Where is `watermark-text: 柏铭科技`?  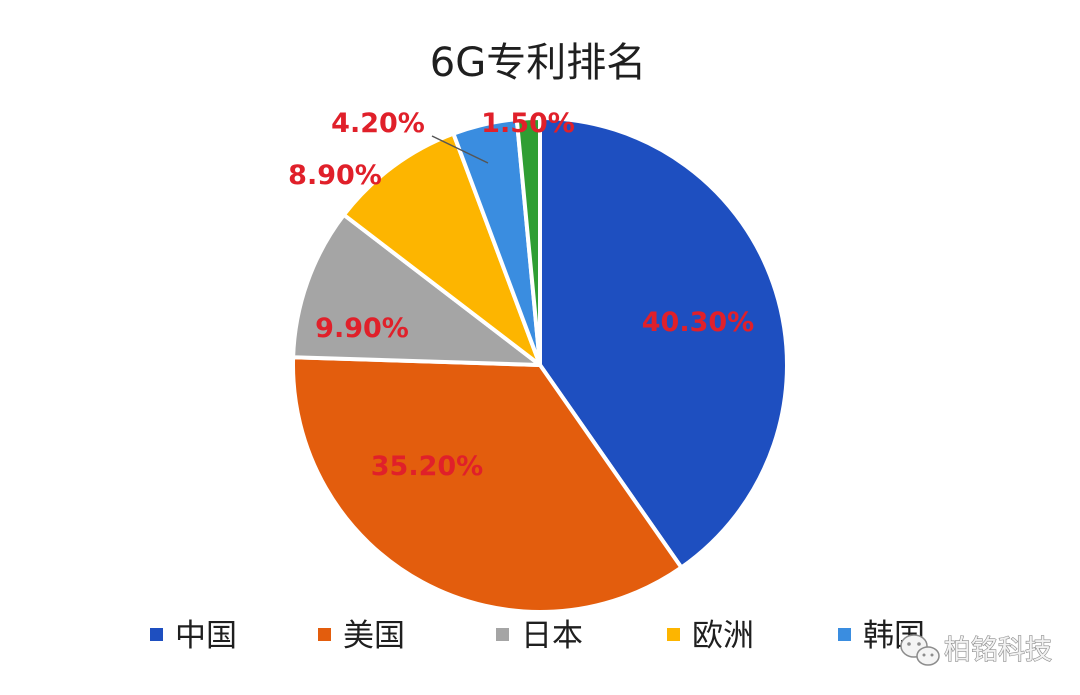
watermark-text: 柏铭科技 is located at coordinates (998, 650).